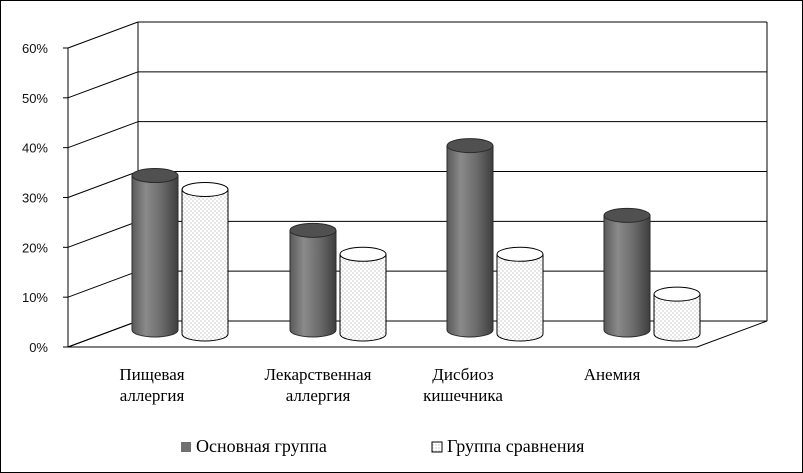 The height and width of the screenshot is (473, 803). I want to click on category-label-line: Лекарственная, so click(317, 374).